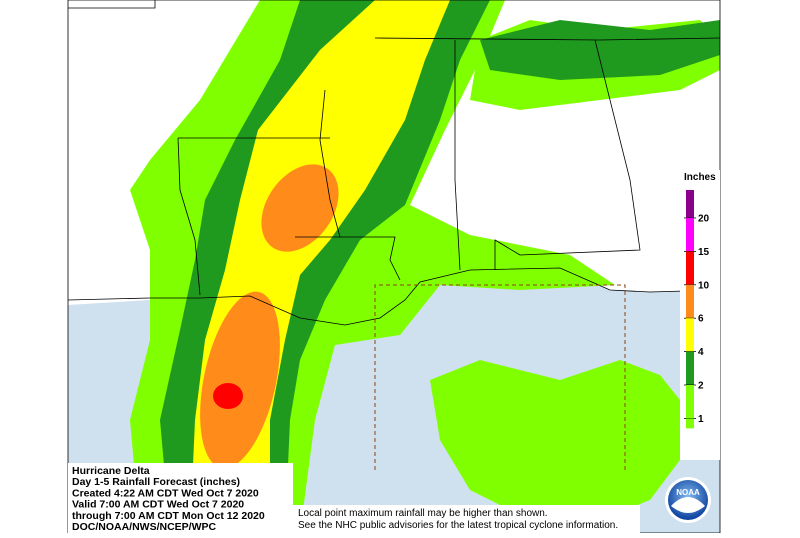 This screenshot has height=538, width=800. I want to click on info-line: Day 1-5 Rainfall Forecast (inches), so click(156, 482).